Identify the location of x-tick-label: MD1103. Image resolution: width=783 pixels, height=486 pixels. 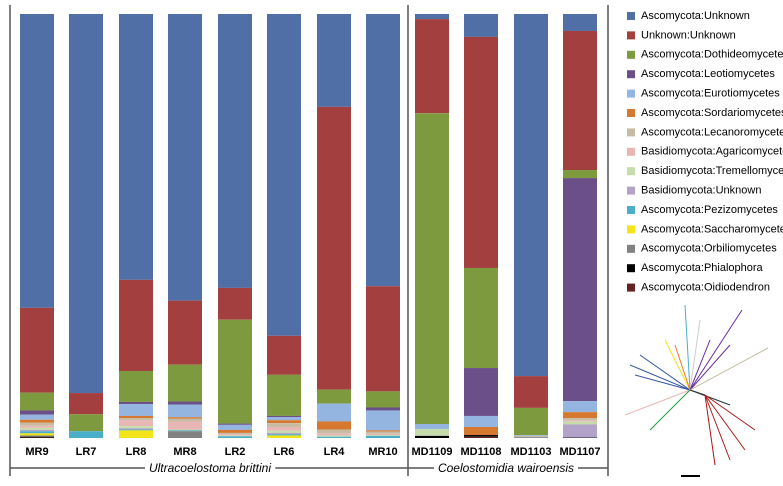
(531, 452).